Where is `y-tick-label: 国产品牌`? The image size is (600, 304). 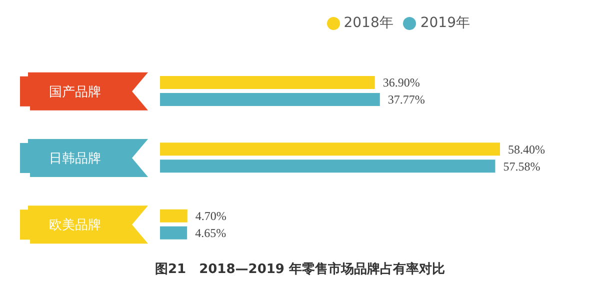
y-tick-label: 国产品牌 is located at coordinates (75, 92).